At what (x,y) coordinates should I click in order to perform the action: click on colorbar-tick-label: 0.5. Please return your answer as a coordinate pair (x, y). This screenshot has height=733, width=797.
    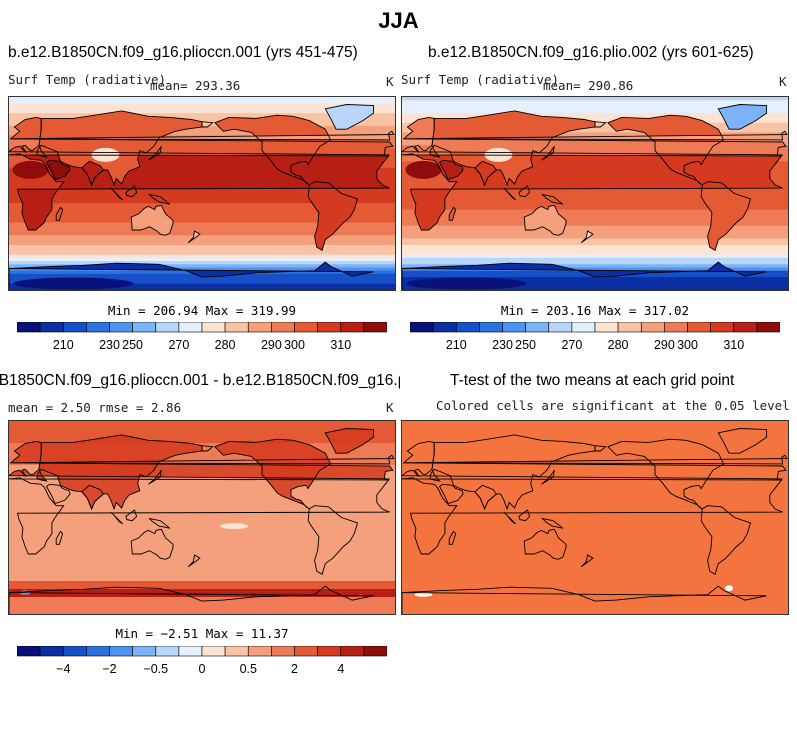
    Looking at the image, I should click on (248, 669).